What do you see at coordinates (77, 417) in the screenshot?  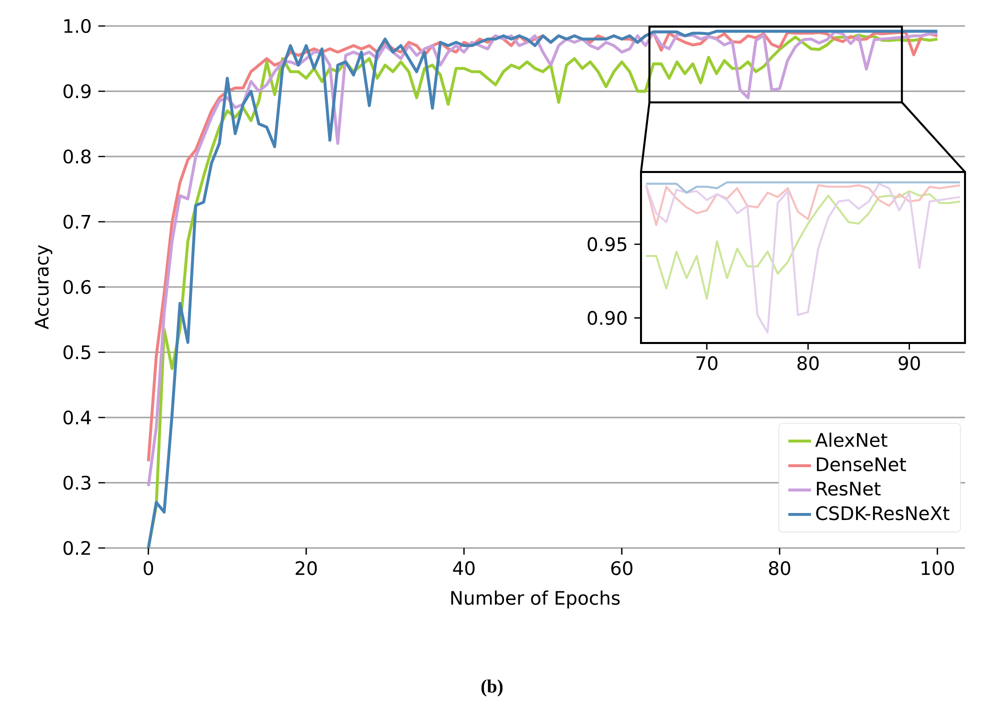 I see `y-tick-label: 0.4` at bounding box center [77, 417].